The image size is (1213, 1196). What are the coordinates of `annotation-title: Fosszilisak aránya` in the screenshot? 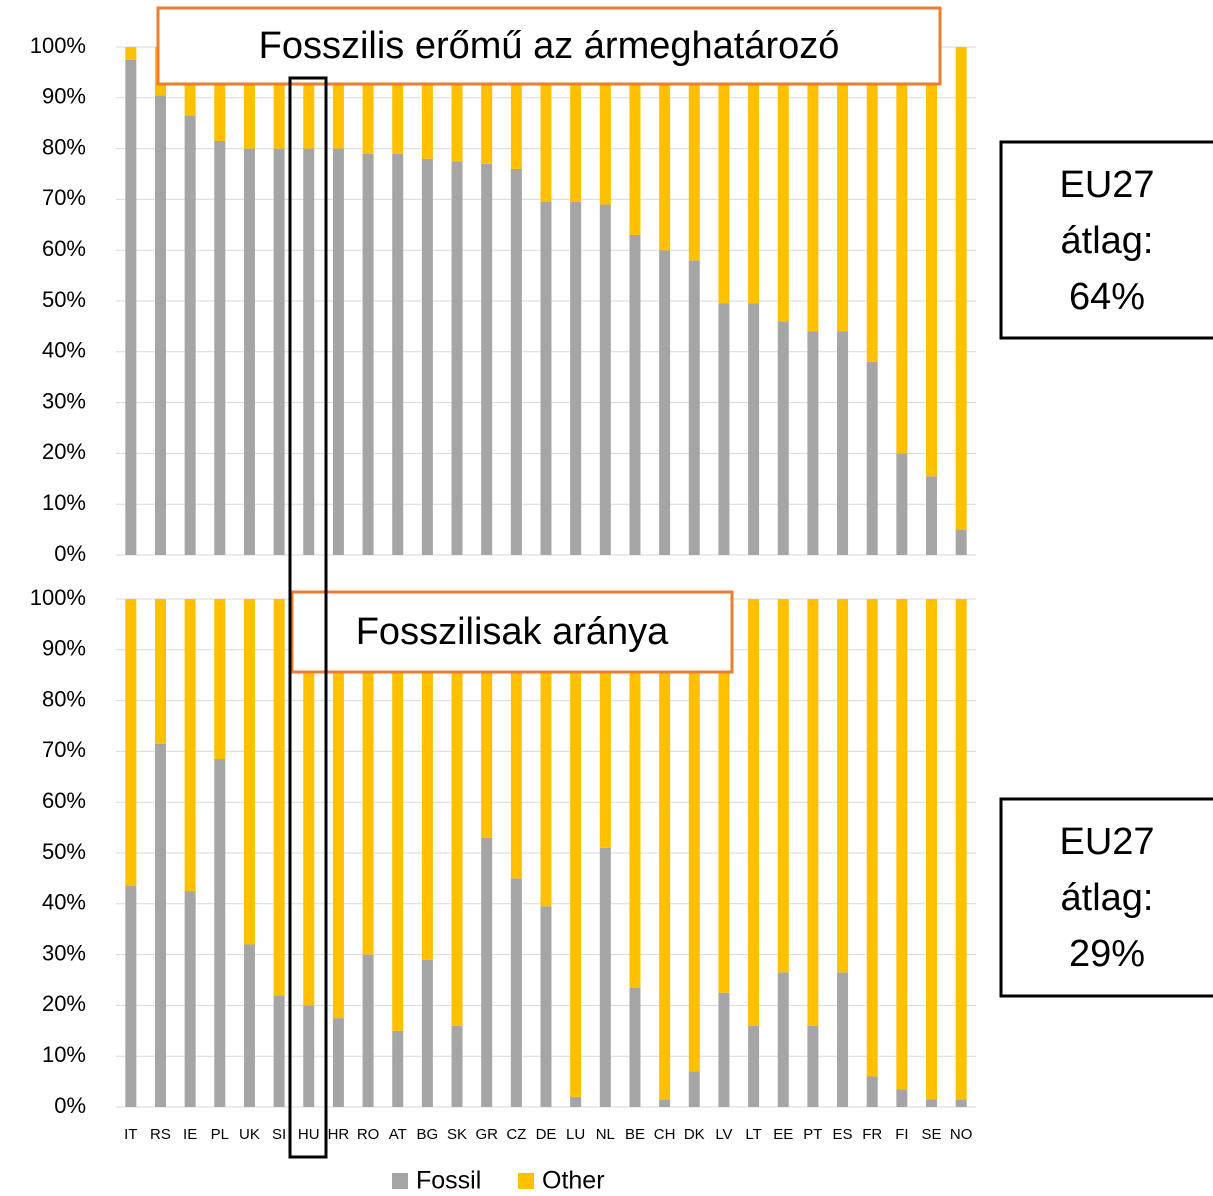 It's located at (512, 632).